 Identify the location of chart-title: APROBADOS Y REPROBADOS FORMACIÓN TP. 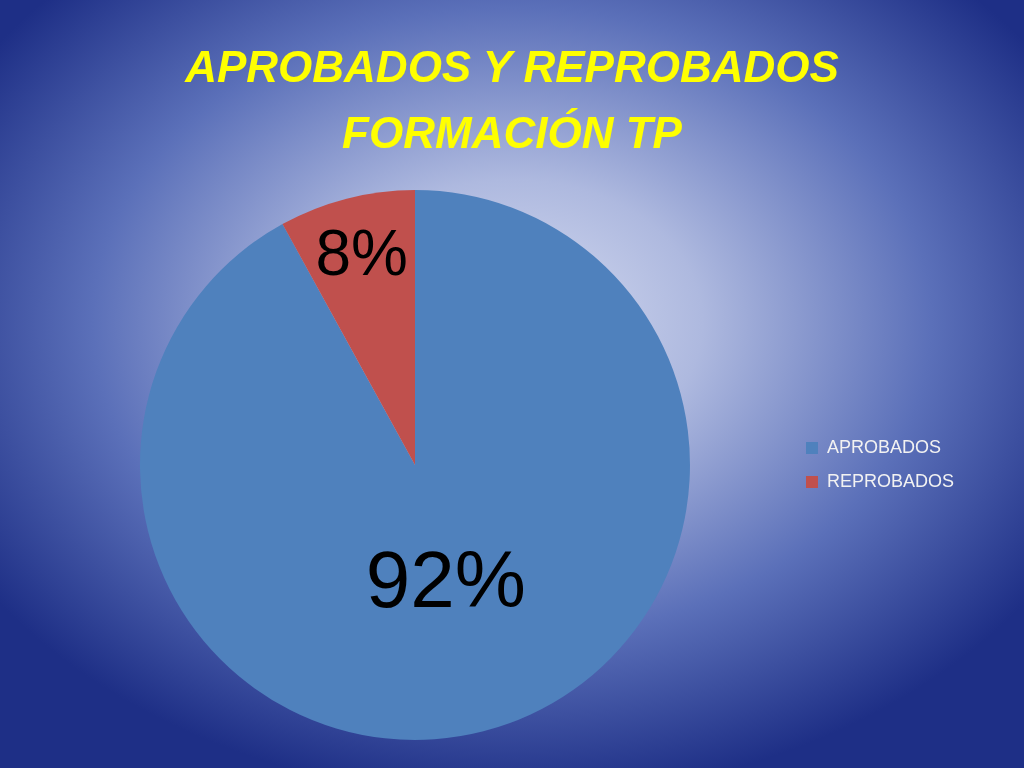
(511, 100).